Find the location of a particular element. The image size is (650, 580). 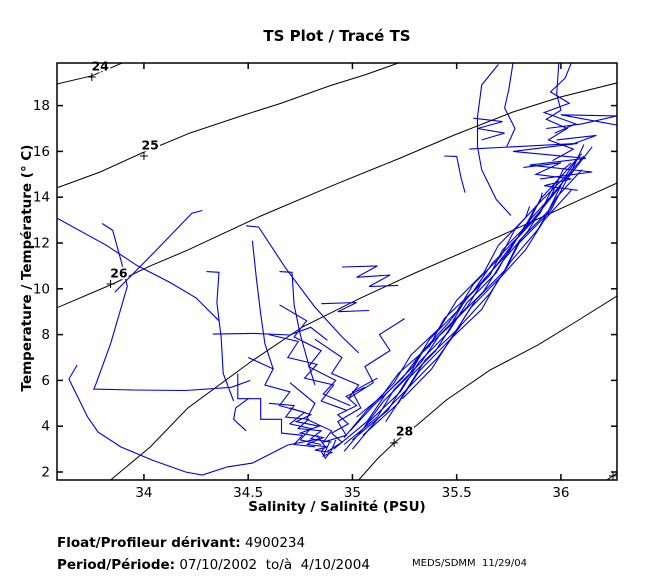

y-tick-label: 6 is located at coordinates (45, 381).